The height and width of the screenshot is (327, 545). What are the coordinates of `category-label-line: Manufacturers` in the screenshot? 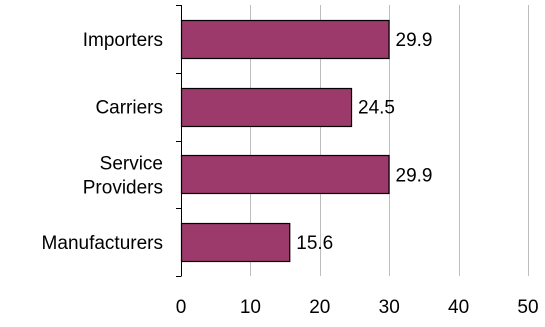 It's located at (102, 243).